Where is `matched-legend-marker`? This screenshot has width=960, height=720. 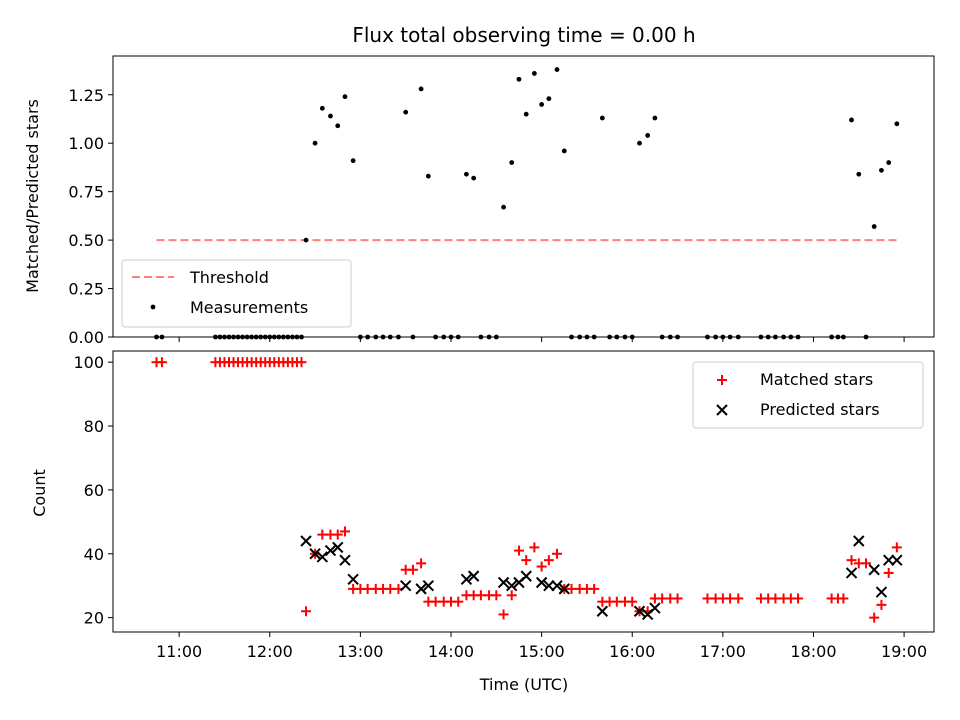
matched-legend-marker is located at coordinates (722, 380).